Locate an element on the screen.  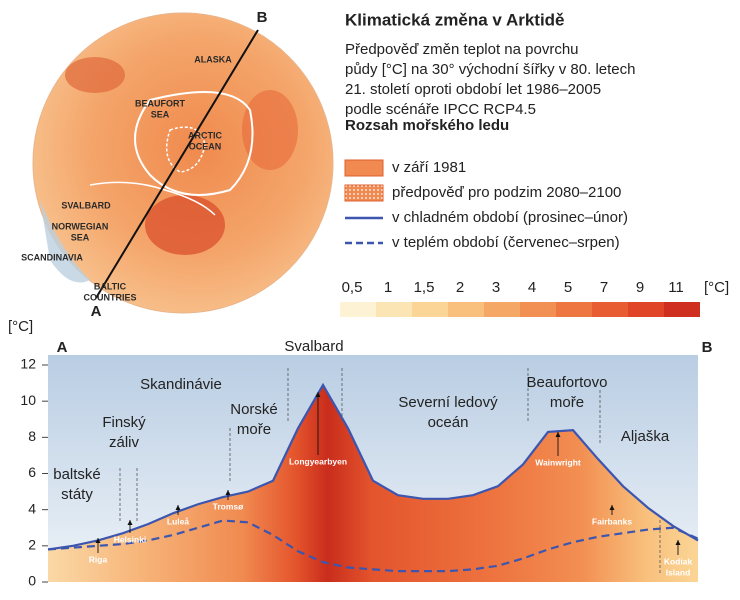
description-line: 21. století oproti období let 1986–2005 is located at coordinates (473, 89).